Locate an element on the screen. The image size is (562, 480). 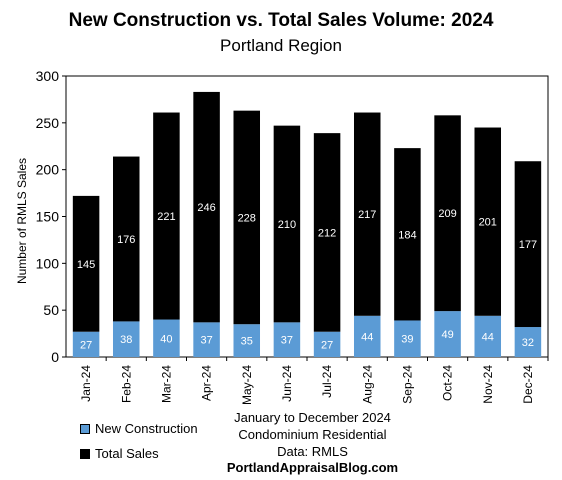
y-tick-label: 300 is located at coordinates (48, 76).